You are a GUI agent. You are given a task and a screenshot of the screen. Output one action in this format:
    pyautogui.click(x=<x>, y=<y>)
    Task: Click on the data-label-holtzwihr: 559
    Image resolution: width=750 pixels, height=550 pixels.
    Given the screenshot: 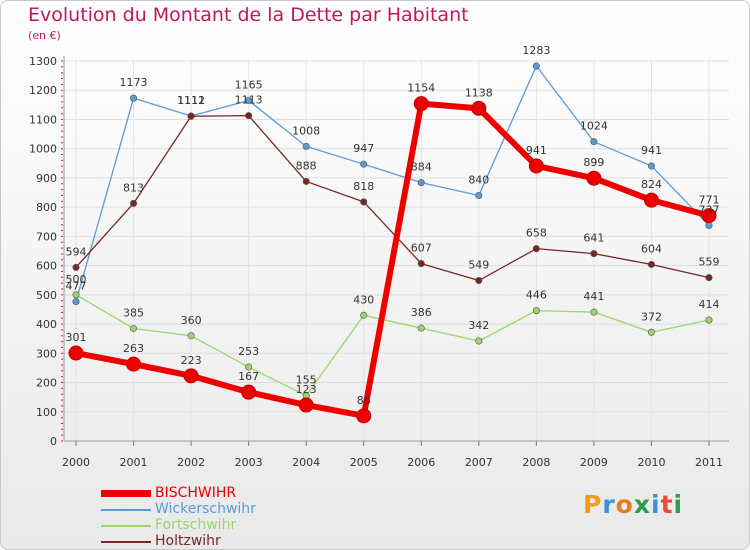 What is the action you would take?
    pyautogui.click(x=709, y=262)
    